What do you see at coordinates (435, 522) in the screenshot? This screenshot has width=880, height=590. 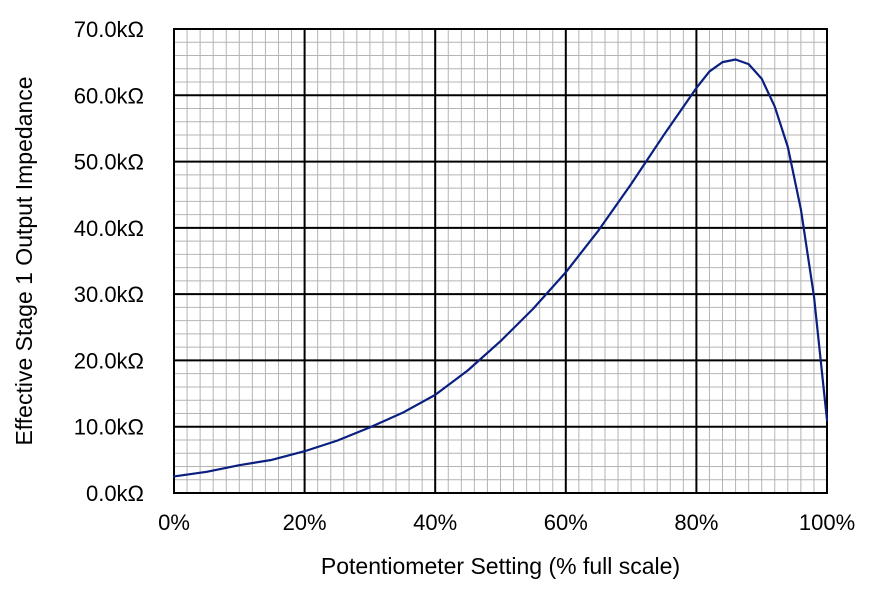 I see `x-tick-label: 40%` at bounding box center [435, 522].